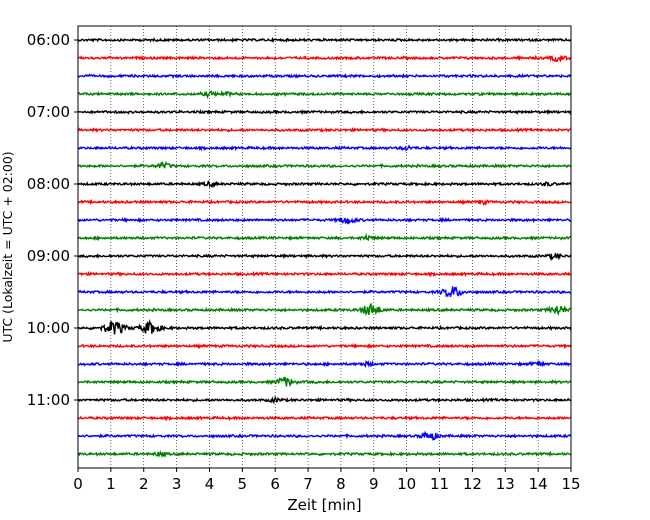  Describe the element at coordinates (538, 484) in the screenshot. I see `x-tick-label: 14` at that location.